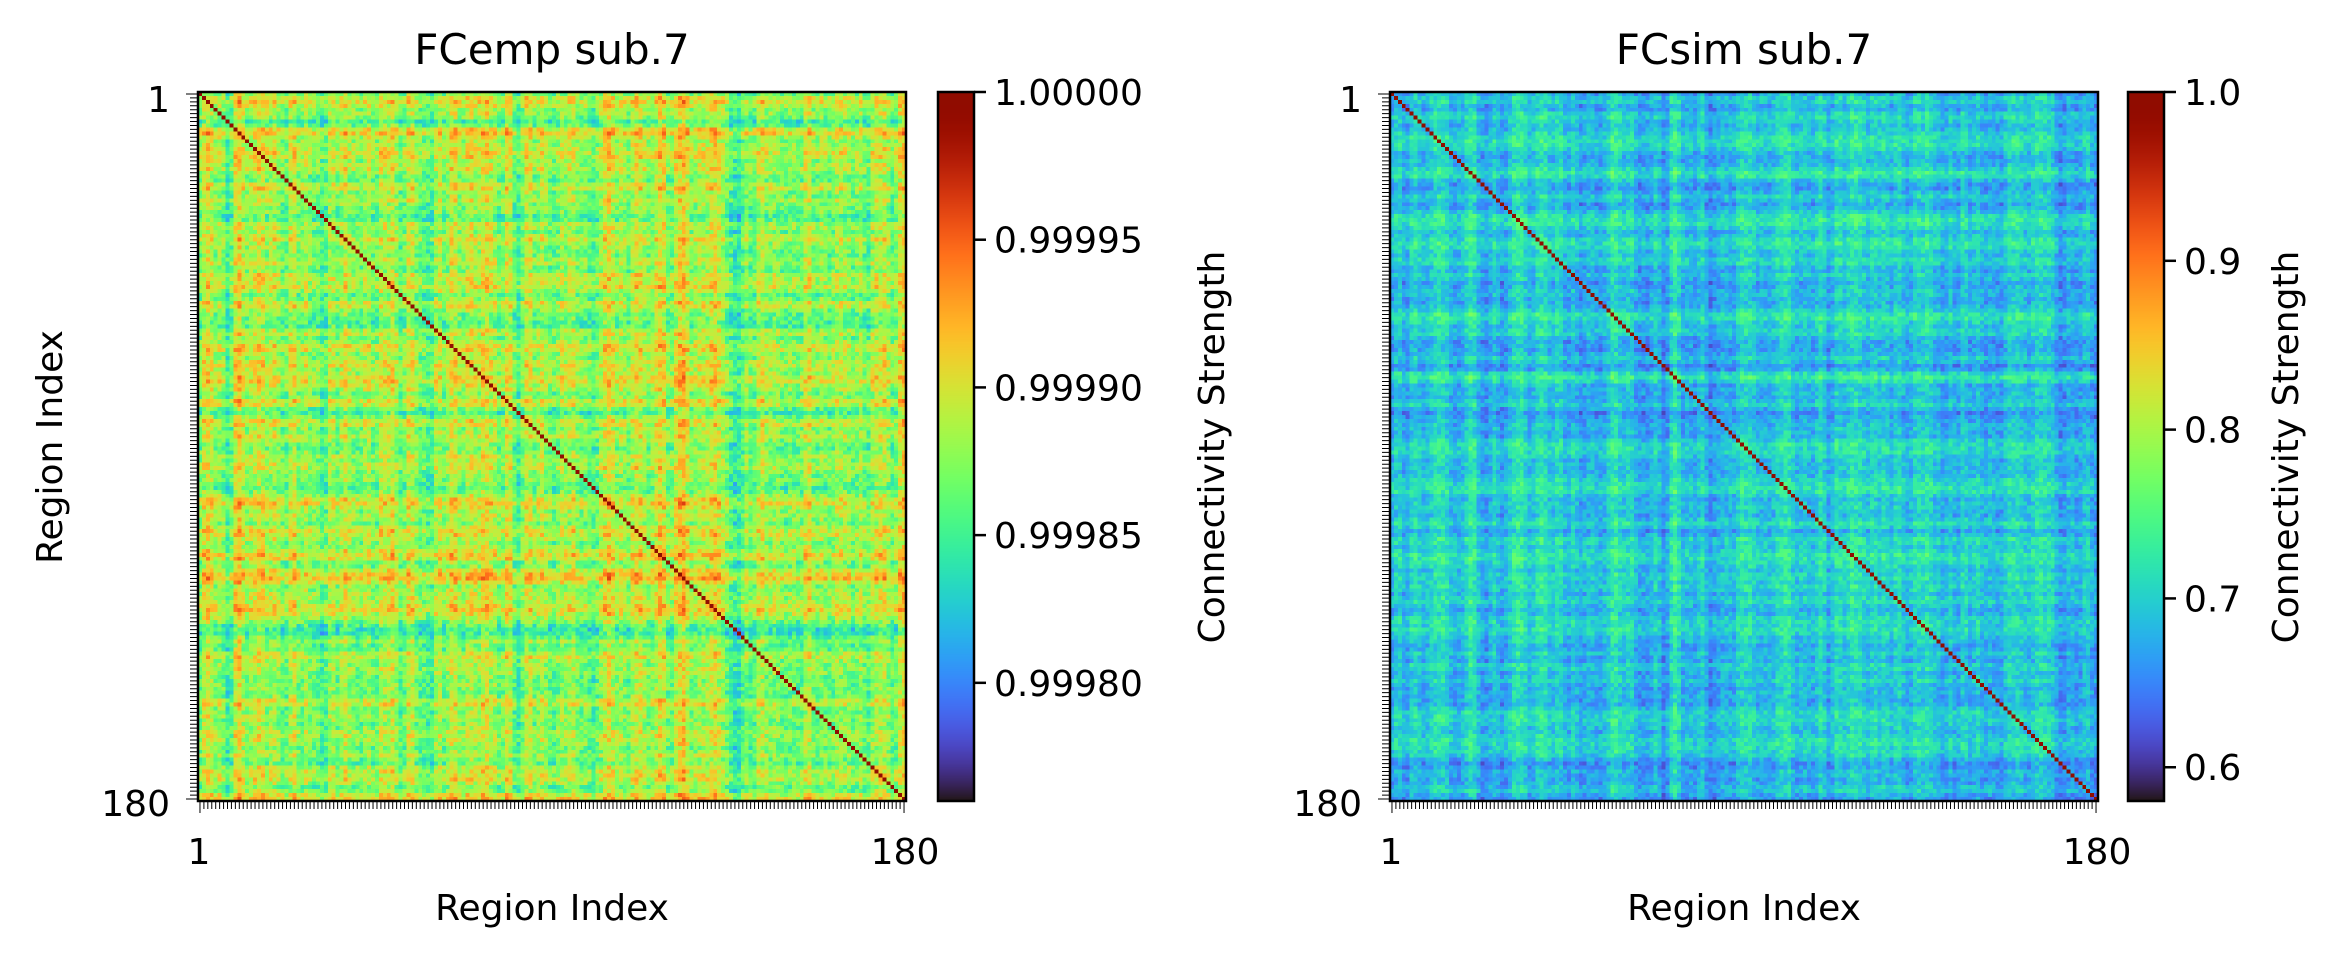 The image size is (2344, 960). I want to click on colorbar-tick-label: 0.99990, so click(1068, 388).